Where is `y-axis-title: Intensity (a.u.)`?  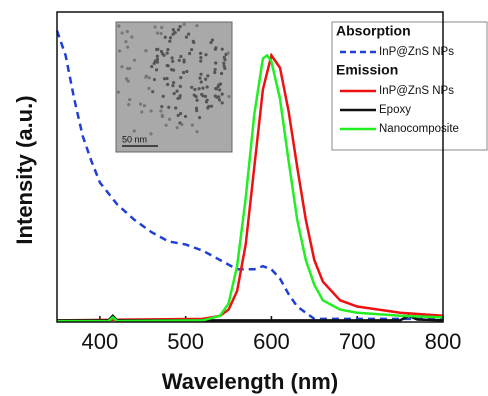
y-axis-title: Intensity (a.u.) is located at coordinates (24, 169).